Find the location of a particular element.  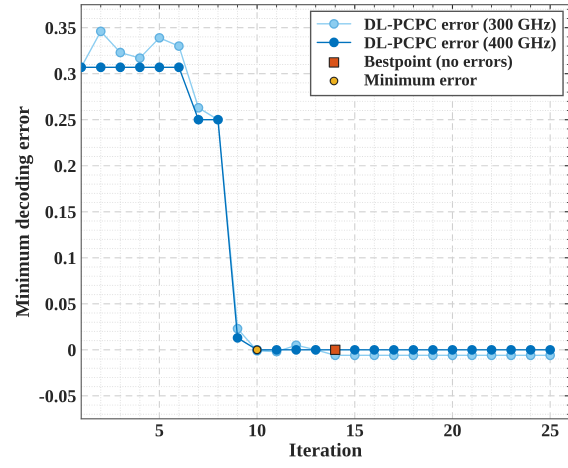

y-tick-label: -0.05 is located at coordinates (57, 396).